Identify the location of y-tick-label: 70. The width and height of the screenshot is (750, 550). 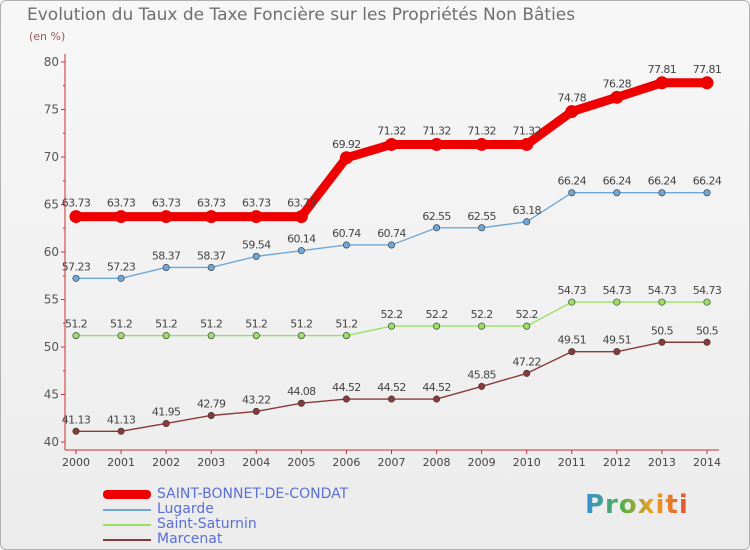
(51, 157).